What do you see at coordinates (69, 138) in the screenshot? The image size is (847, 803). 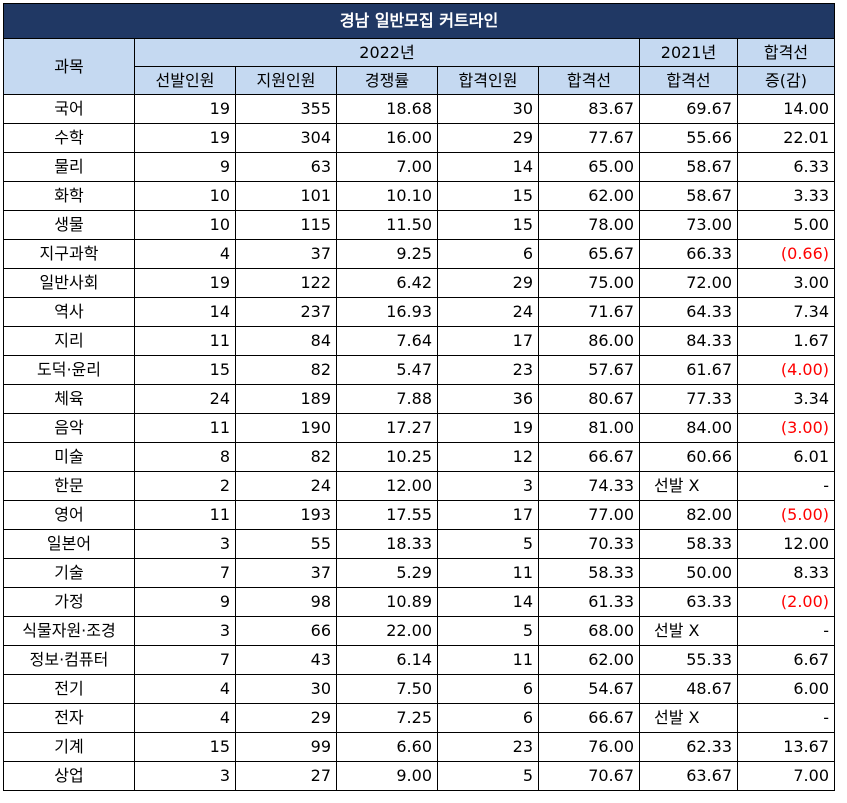 I see `subject-cell: 수학` at bounding box center [69, 138].